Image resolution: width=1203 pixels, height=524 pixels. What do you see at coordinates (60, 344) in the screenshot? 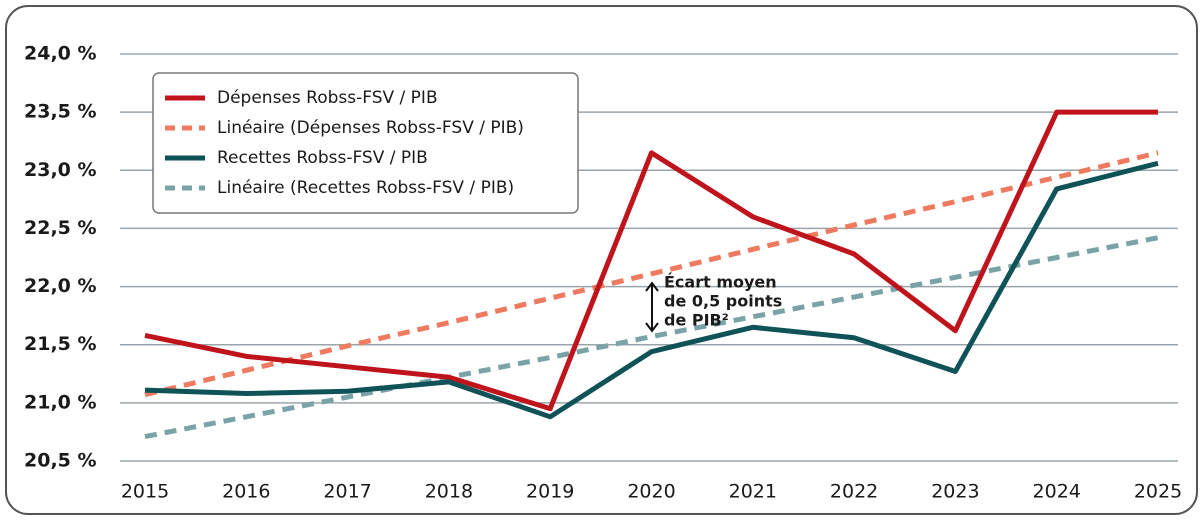
I see `y-tick-label: 21,5 %` at bounding box center [60, 344].